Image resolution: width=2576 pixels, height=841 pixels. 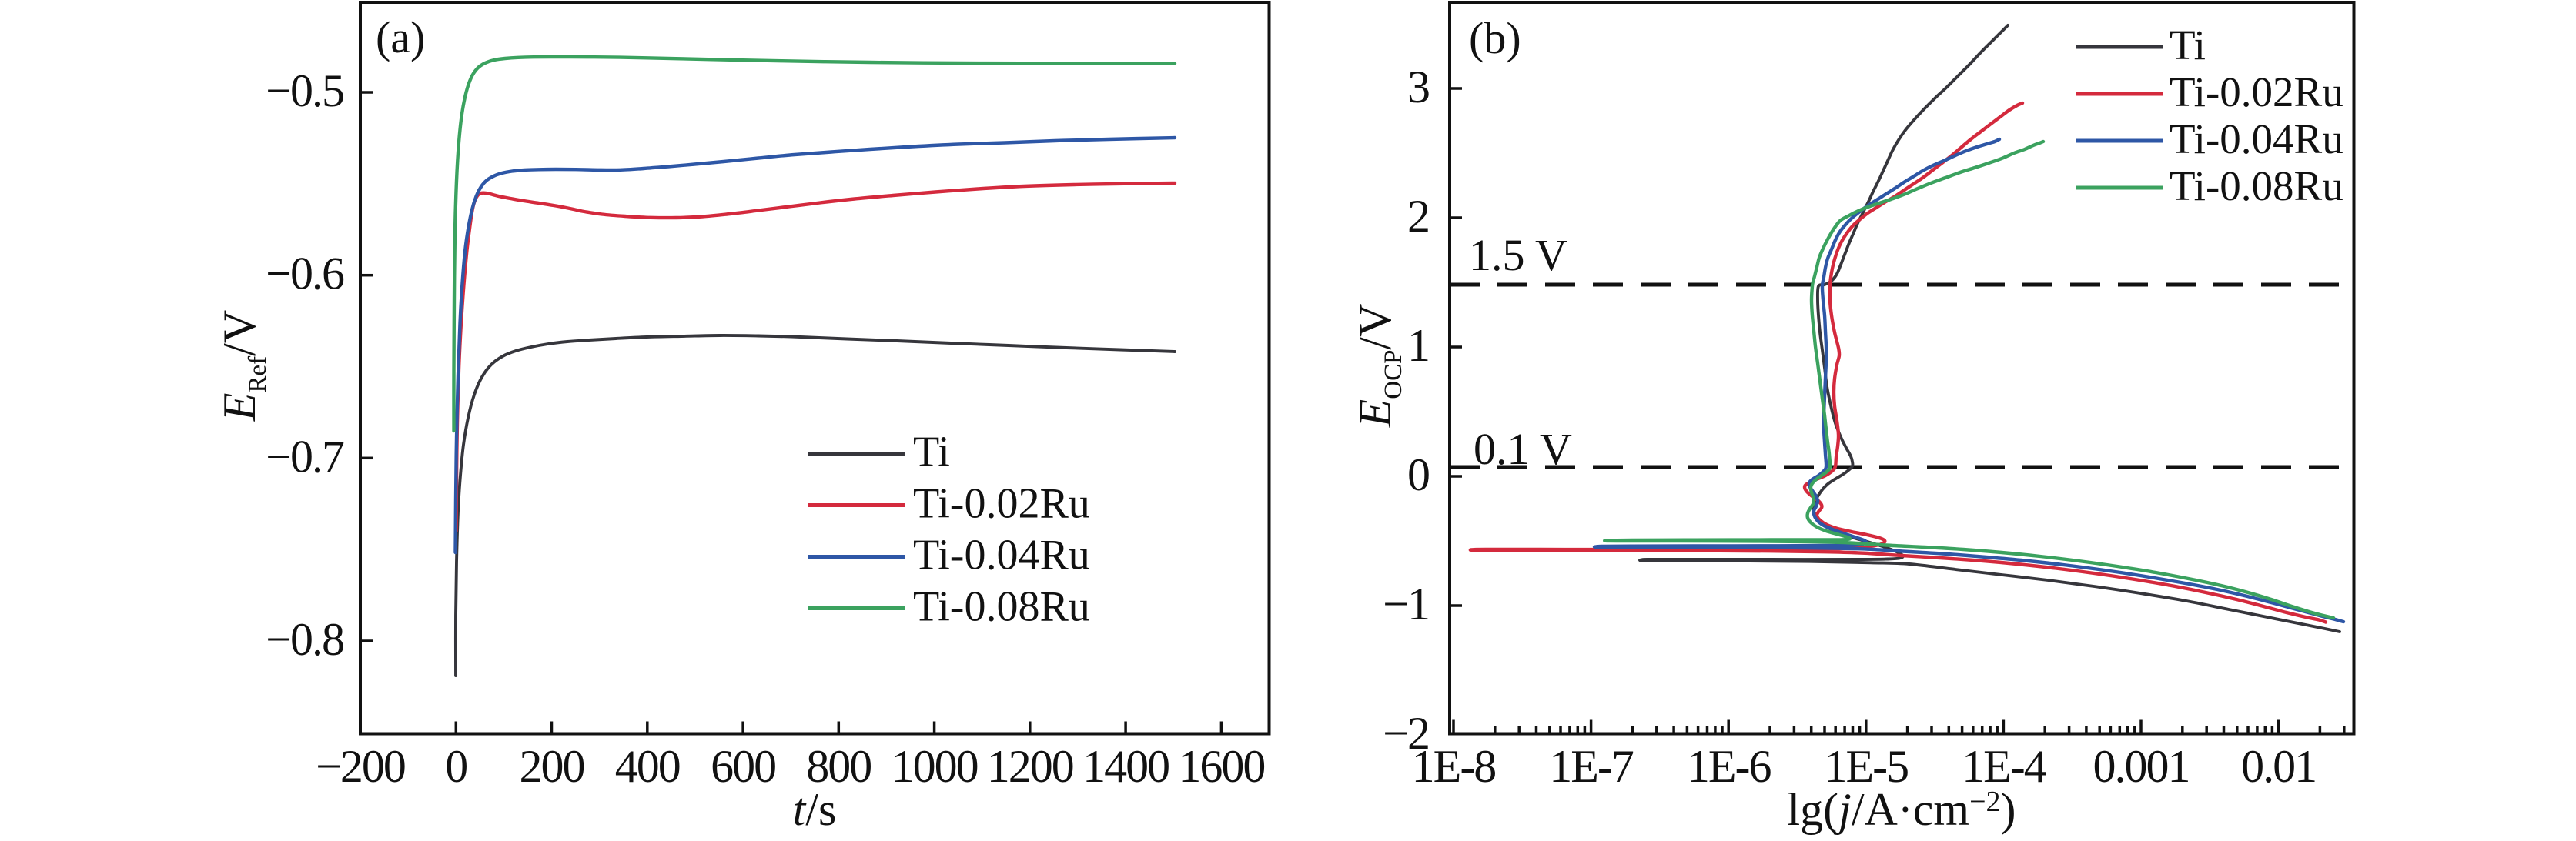 What do you see at coordinates (648, 767) in the screenshot?
I see `svg-text: 400` at bounding box center [648, 767].